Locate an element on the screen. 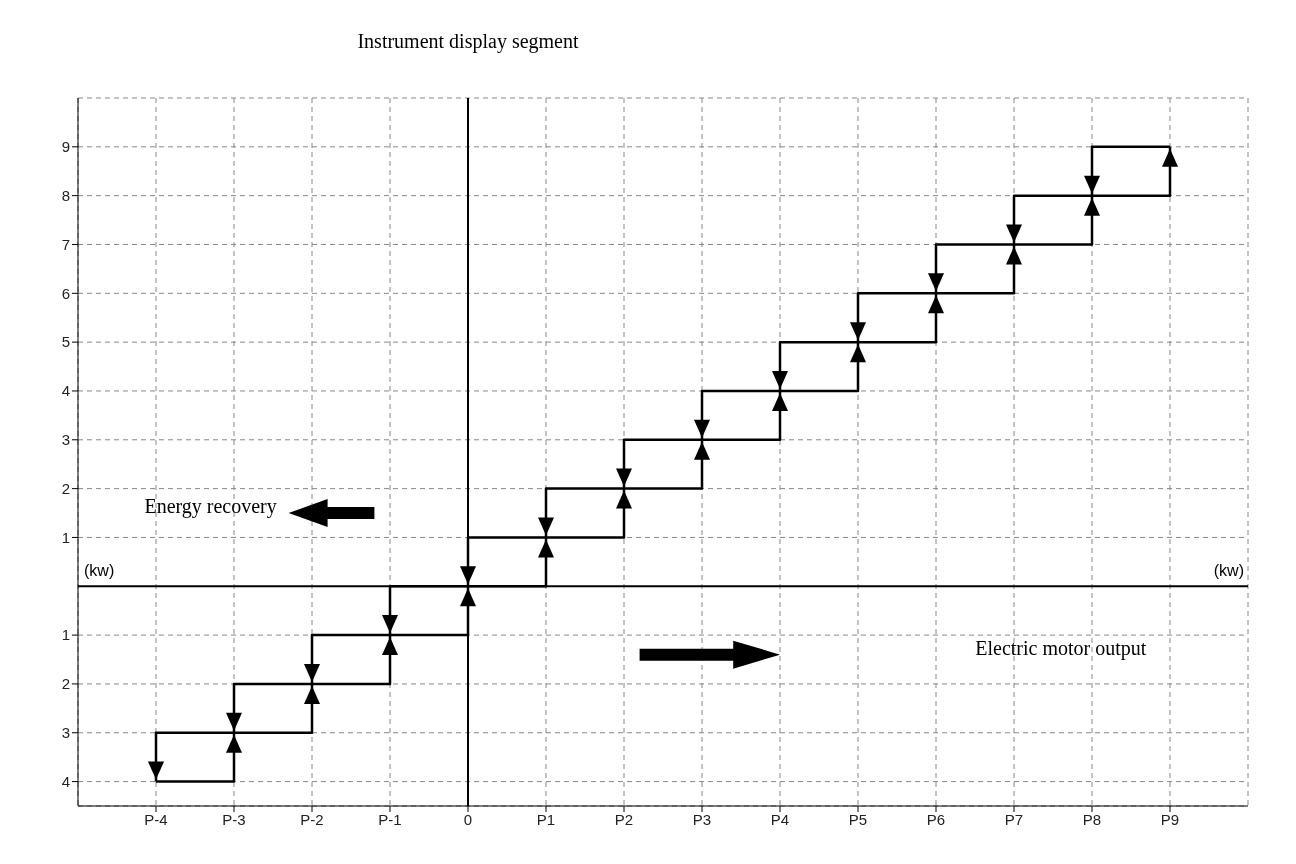 The height and width of the screenshot is (864, 1296). y-tick-label: 8 is located at coordinates (65, 195).